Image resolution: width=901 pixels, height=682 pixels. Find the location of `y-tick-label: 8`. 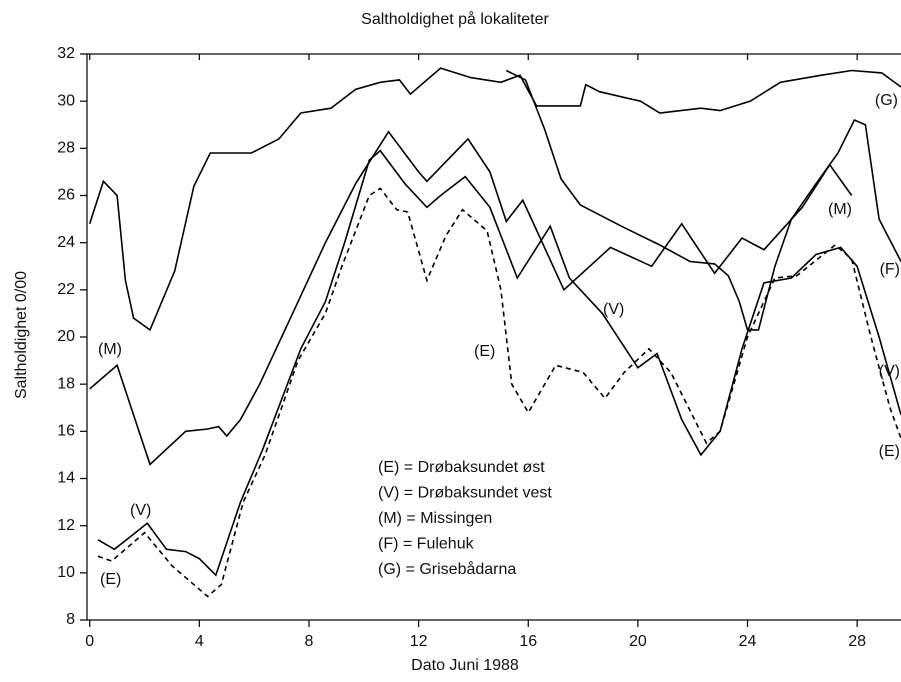

y-tick-label: 8 is located at coordinates (70, 619).